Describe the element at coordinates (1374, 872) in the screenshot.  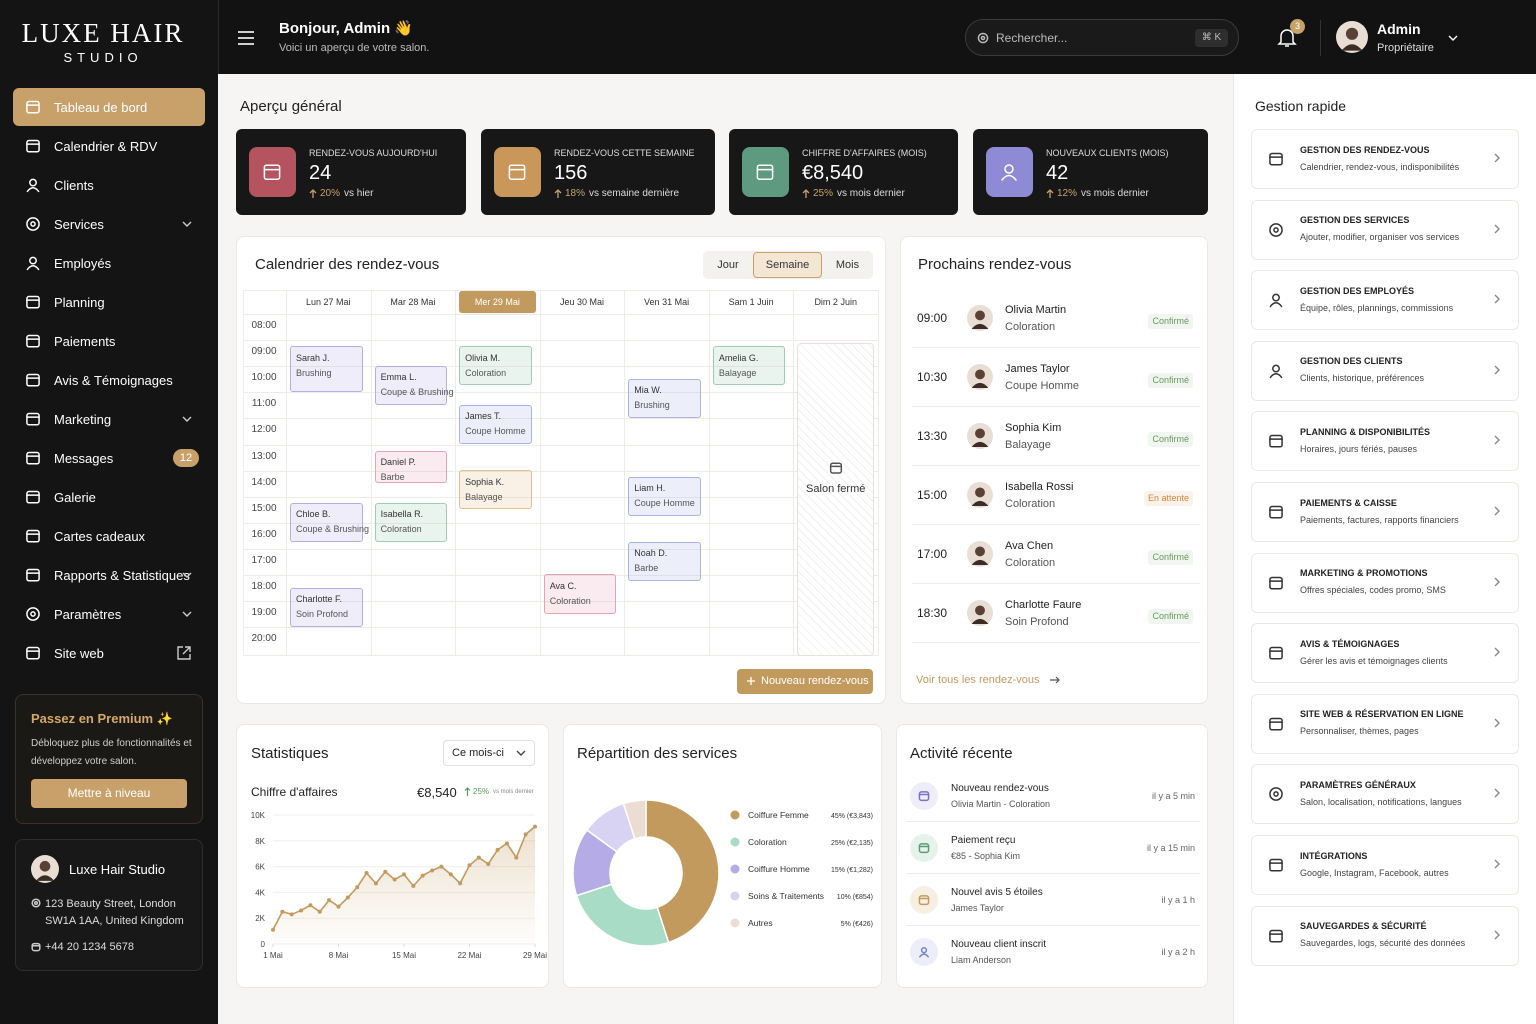
I see `quick-desc: Google, Instagram, Facebook, autres` at that location.